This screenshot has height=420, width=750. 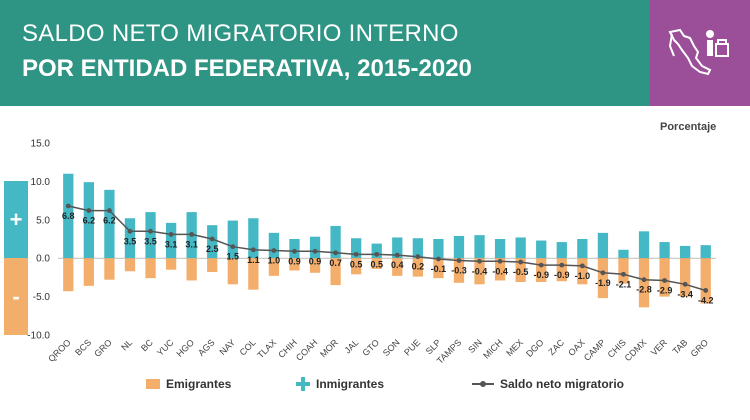 What do you see at coordinates (665, 290) in the screenshot?
I see `net-value-label: -2.9` at bounding box center [665, 290].